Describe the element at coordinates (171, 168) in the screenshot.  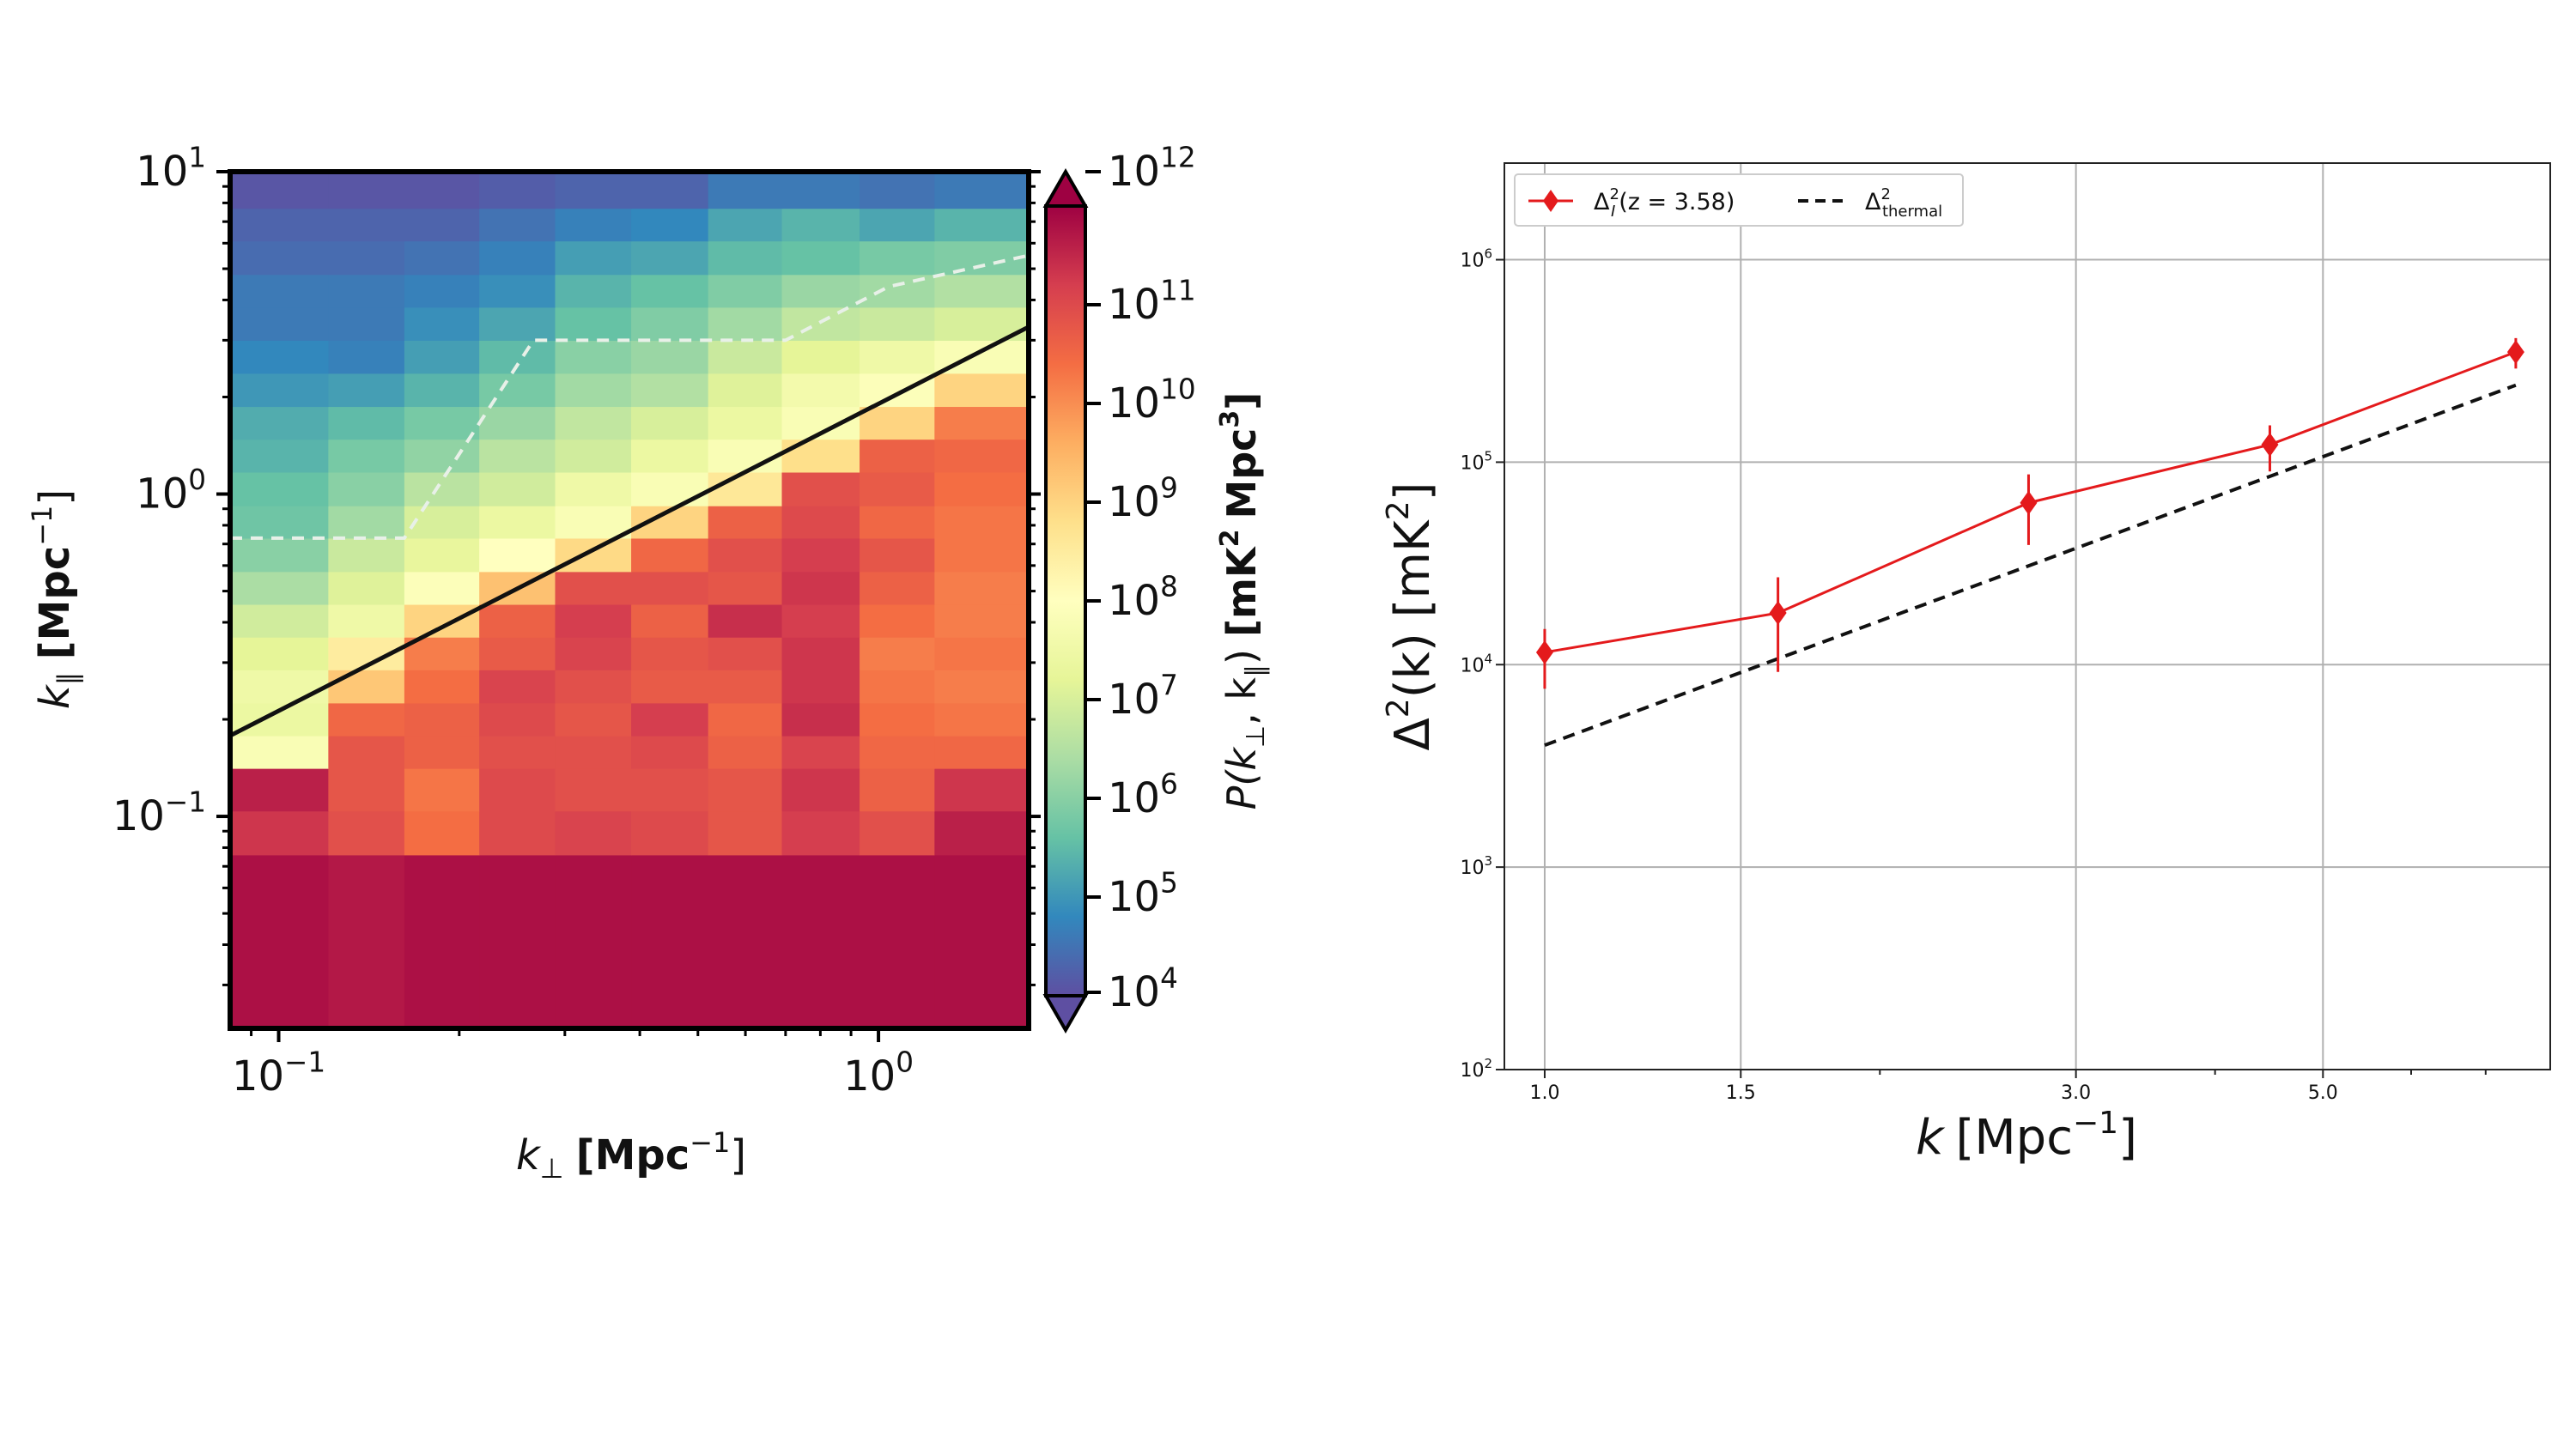
I see `heatmap-y-tick-label: 10¹` at that location.